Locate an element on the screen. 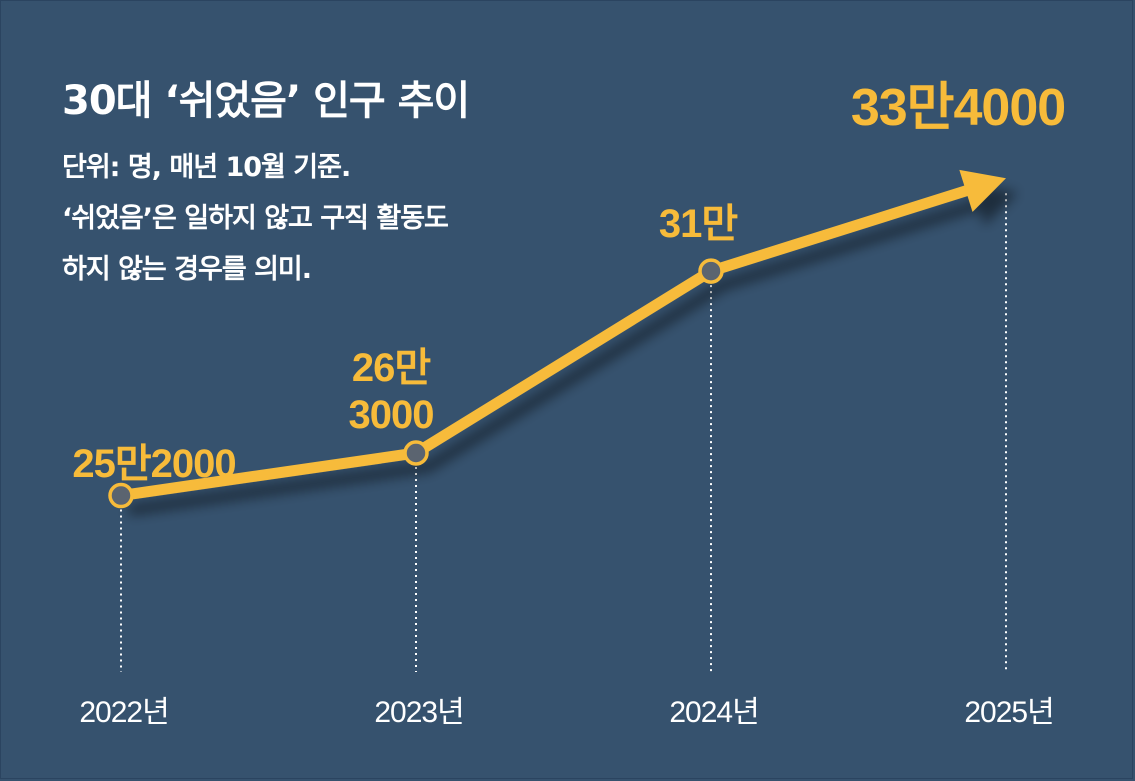  data-label-0: 25만2000 is located at coordinates (153, 464).